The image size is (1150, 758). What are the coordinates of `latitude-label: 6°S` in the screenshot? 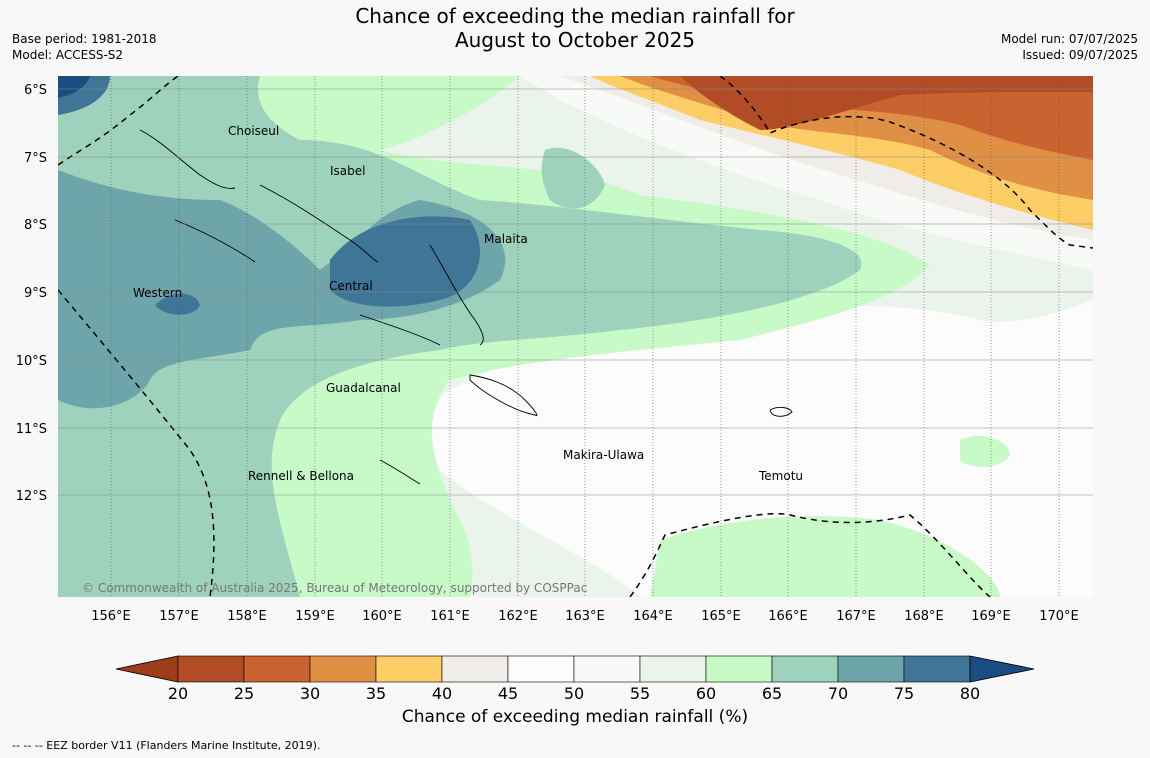 It's located at (35, 90).